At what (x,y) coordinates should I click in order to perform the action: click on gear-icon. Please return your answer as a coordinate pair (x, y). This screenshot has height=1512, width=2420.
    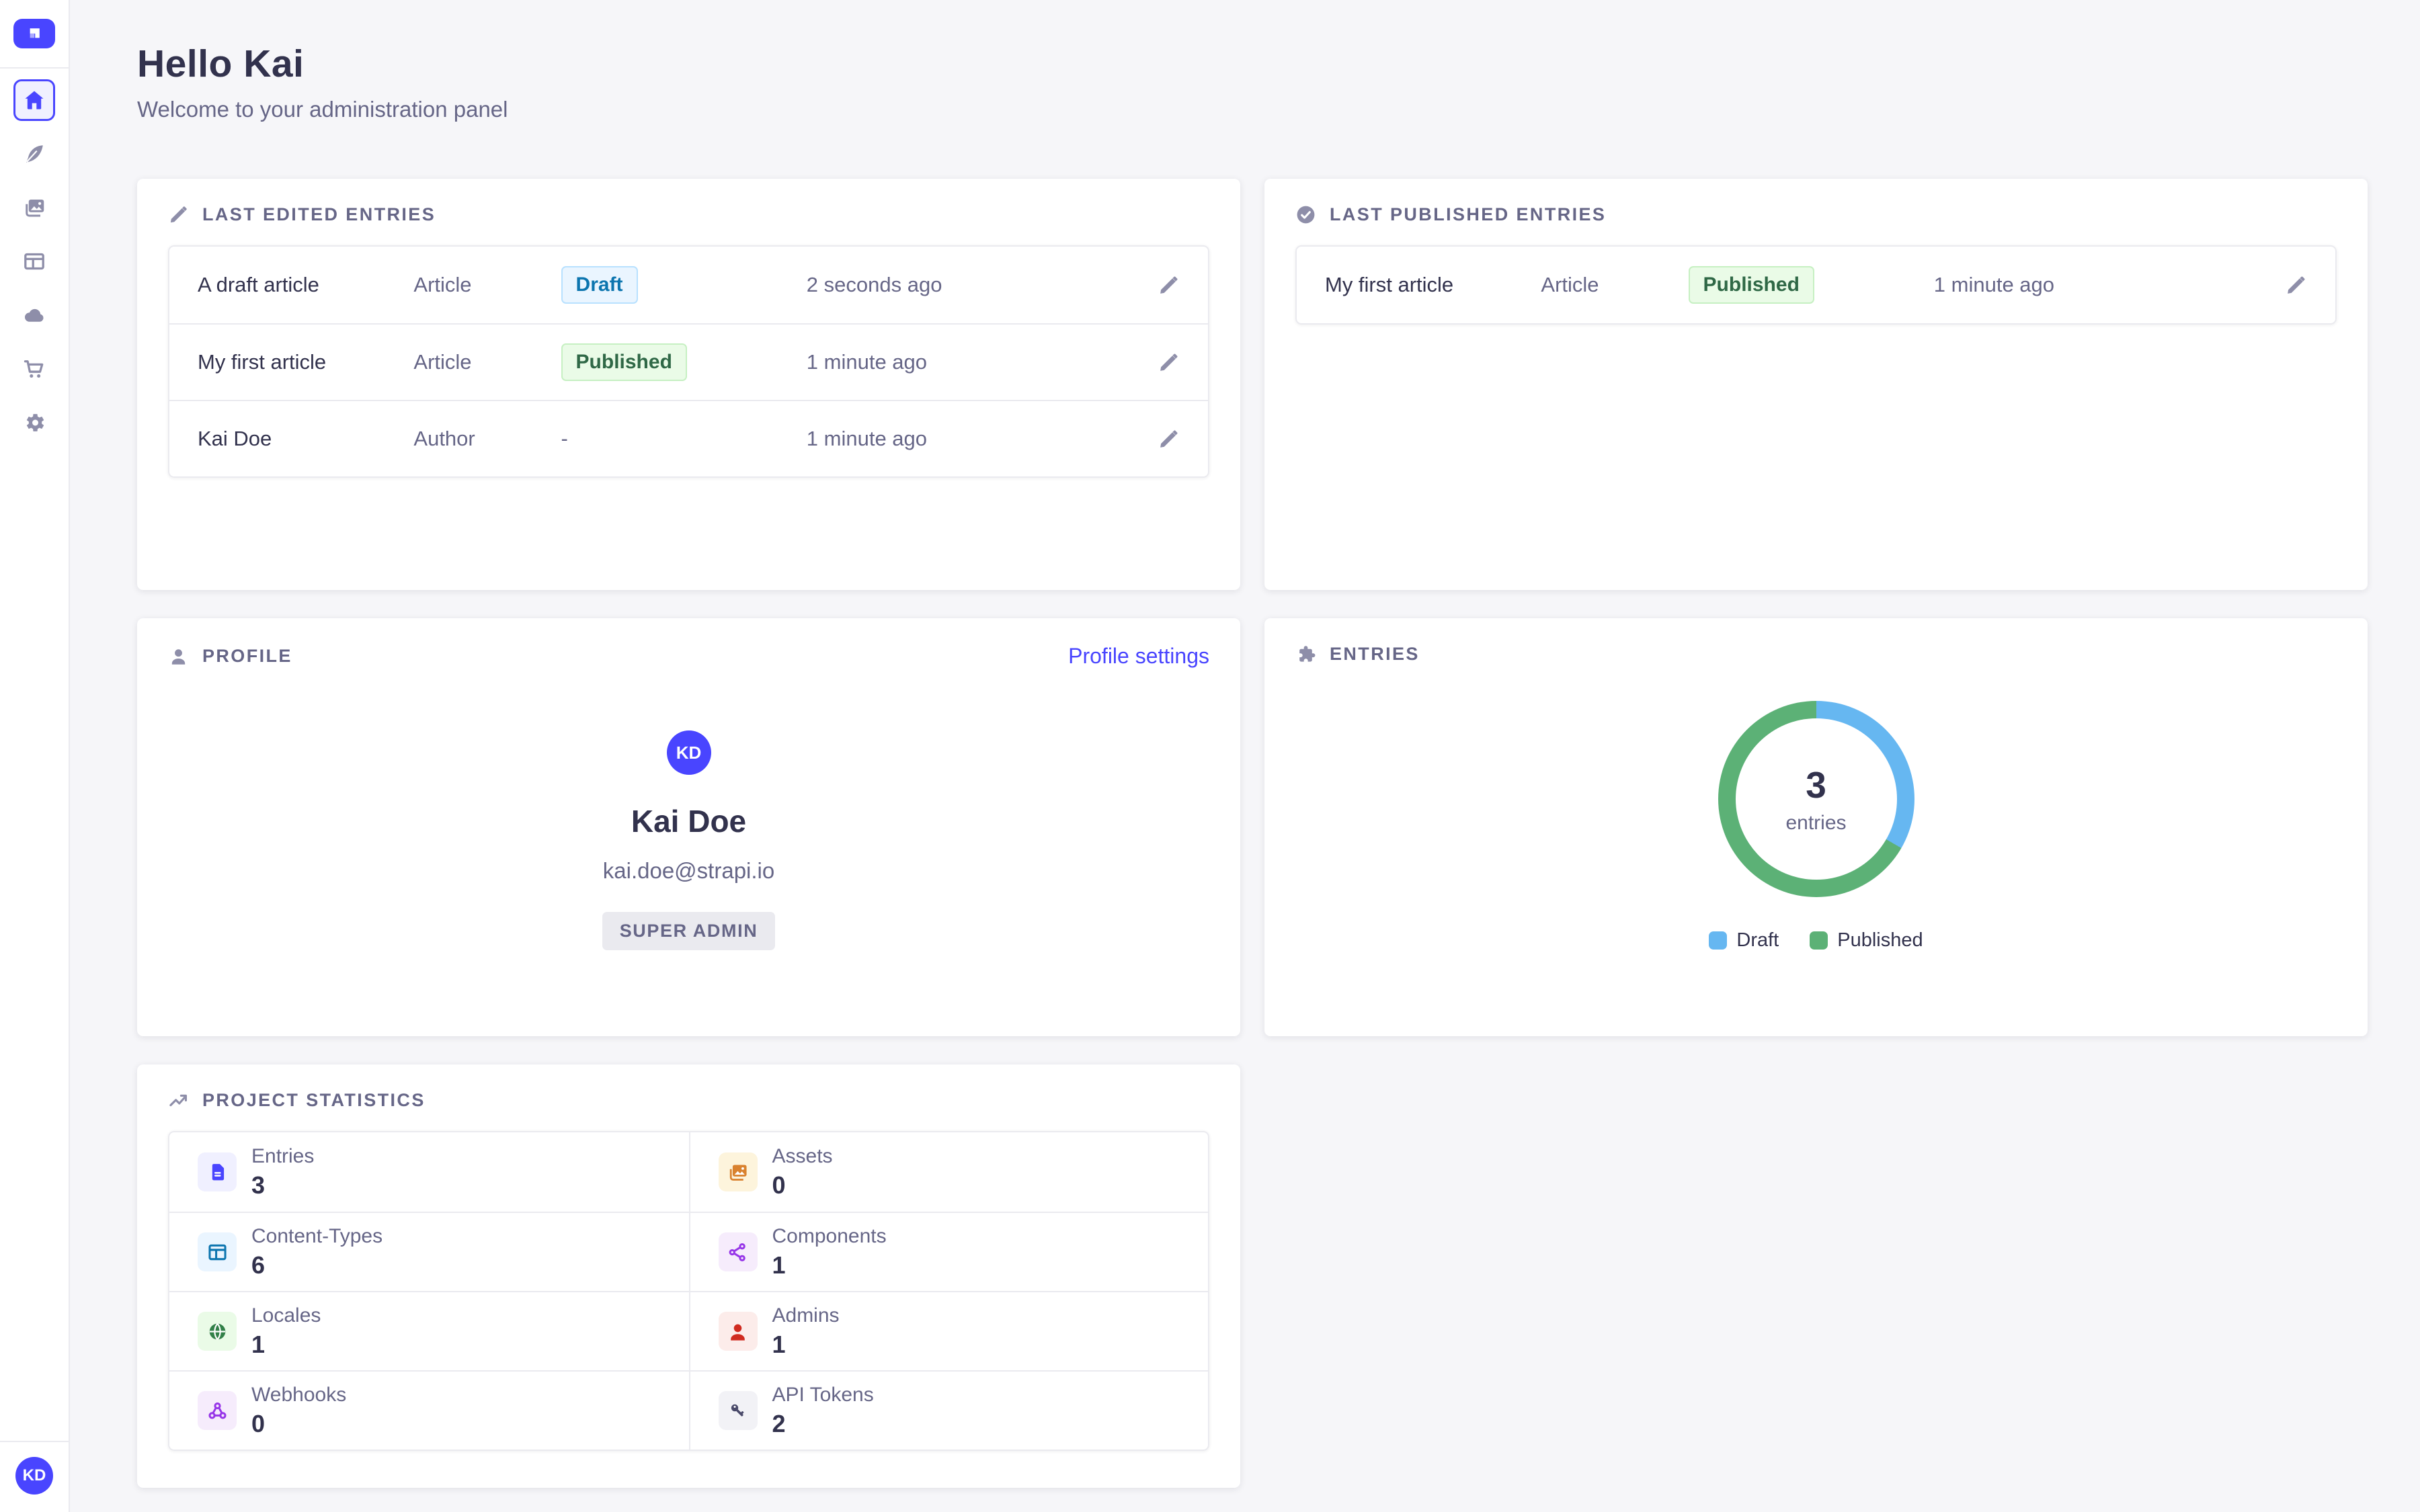
    Looking at the image, I should click on (35, 422).